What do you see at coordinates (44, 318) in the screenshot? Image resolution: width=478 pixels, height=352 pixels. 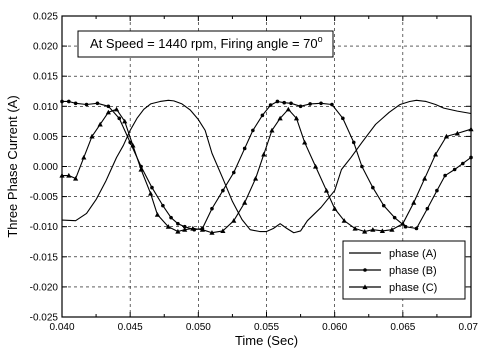 I see `y-tick-label: -0.025` at bounding box center [44, 318].